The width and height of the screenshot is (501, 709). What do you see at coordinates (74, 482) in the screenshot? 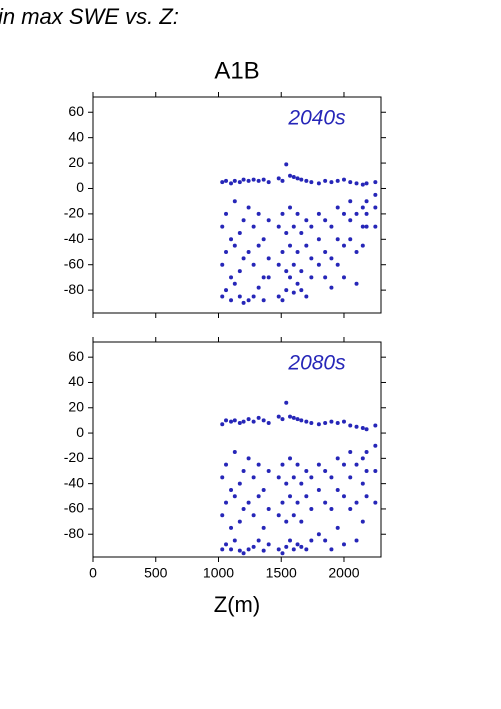
I see `y-tick-label: -40` at bounding box center [74, 482].